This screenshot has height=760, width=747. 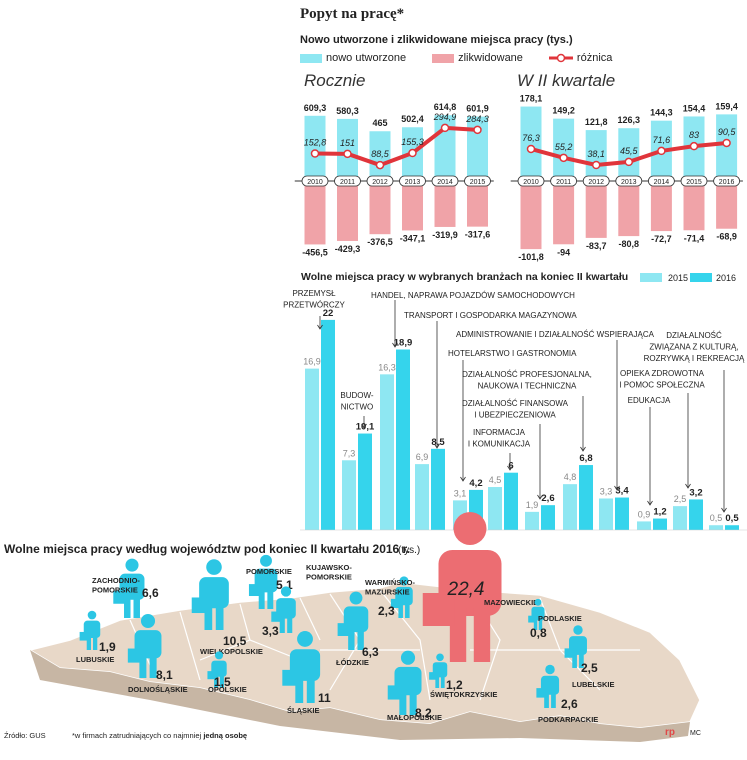 I want to click on data-label-created: 149,2, so click(x=563, y=111).